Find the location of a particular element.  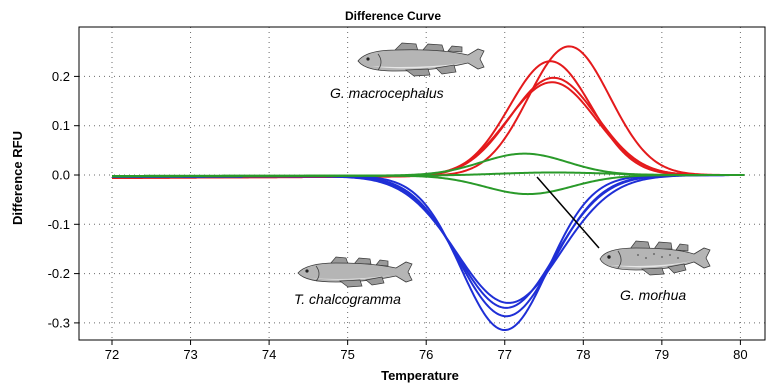

x-tick-label: 72 is located at coordinates (112, 354).